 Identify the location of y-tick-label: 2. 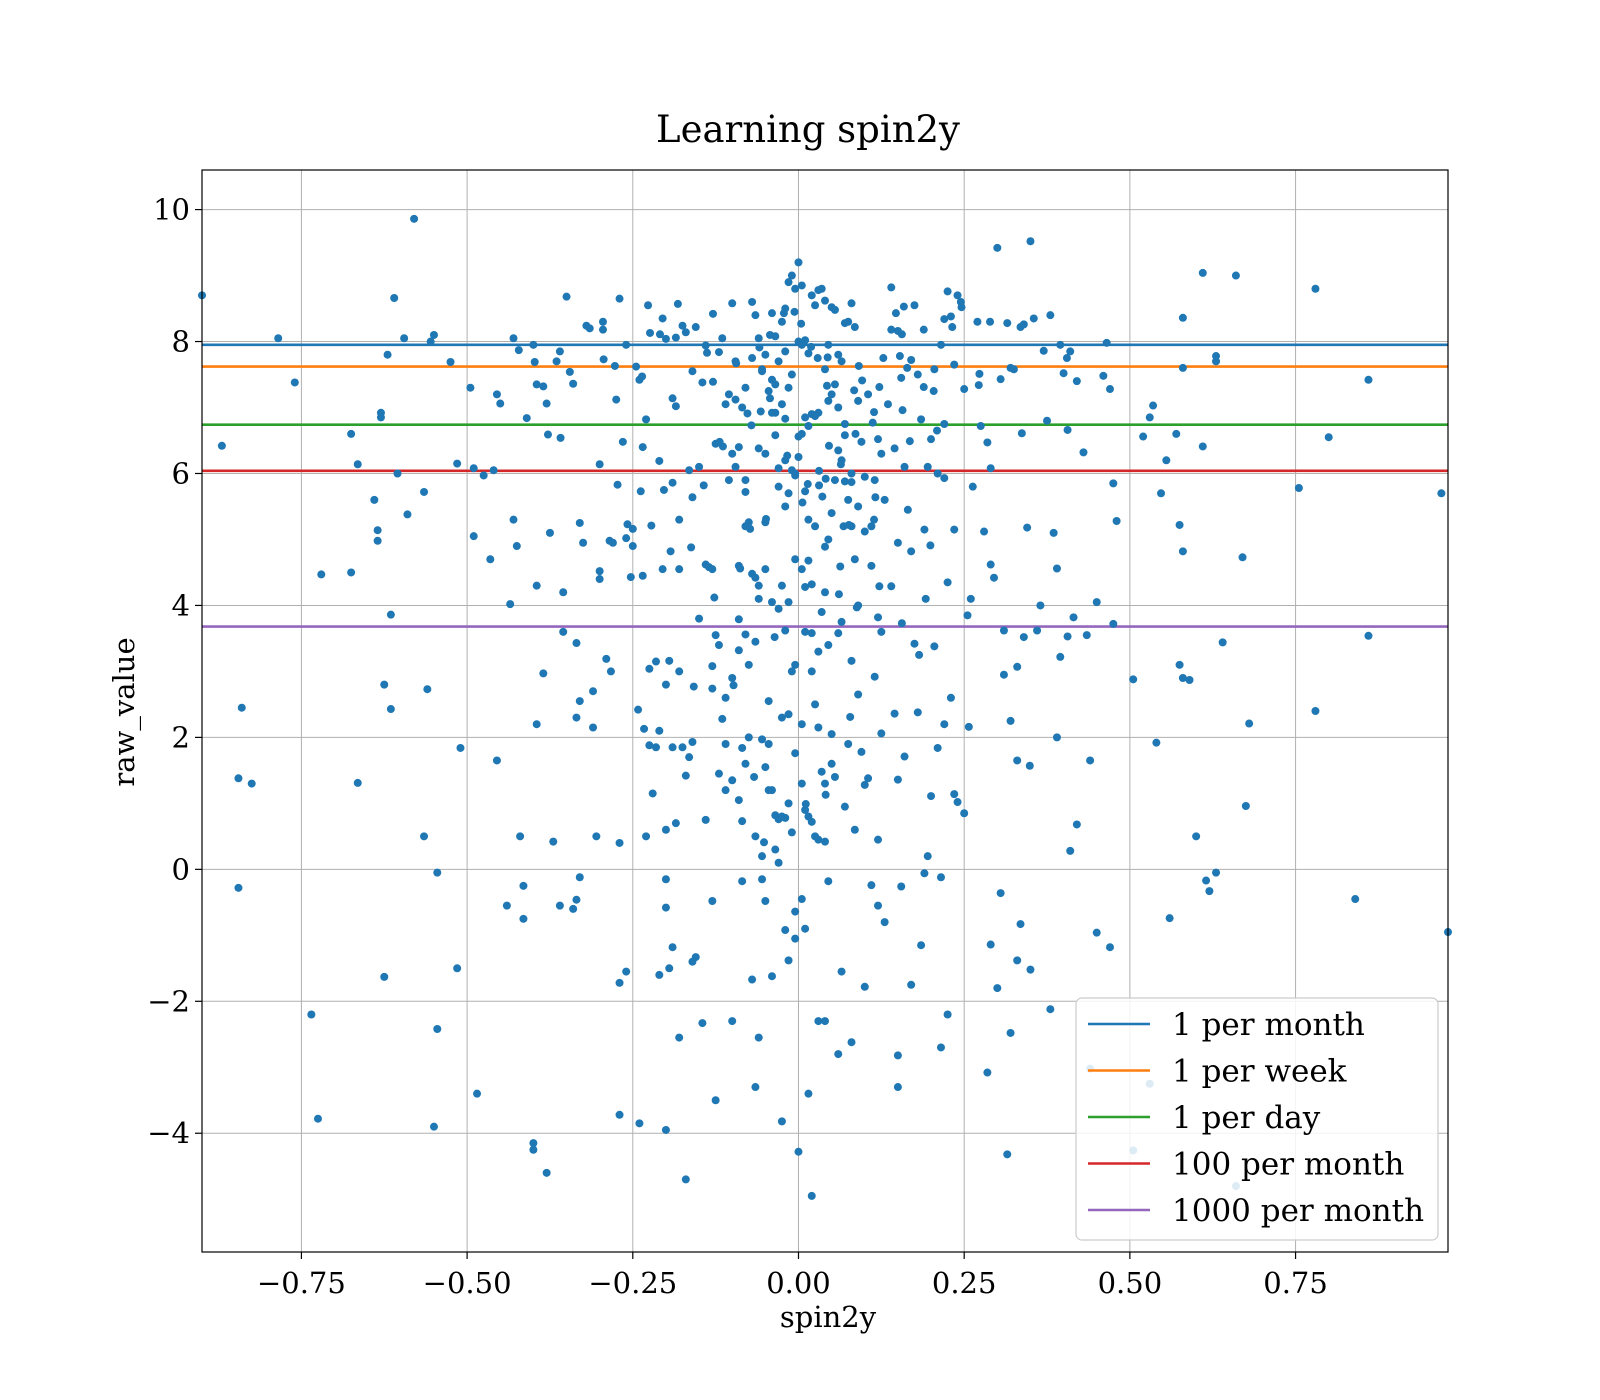
(181, 737).